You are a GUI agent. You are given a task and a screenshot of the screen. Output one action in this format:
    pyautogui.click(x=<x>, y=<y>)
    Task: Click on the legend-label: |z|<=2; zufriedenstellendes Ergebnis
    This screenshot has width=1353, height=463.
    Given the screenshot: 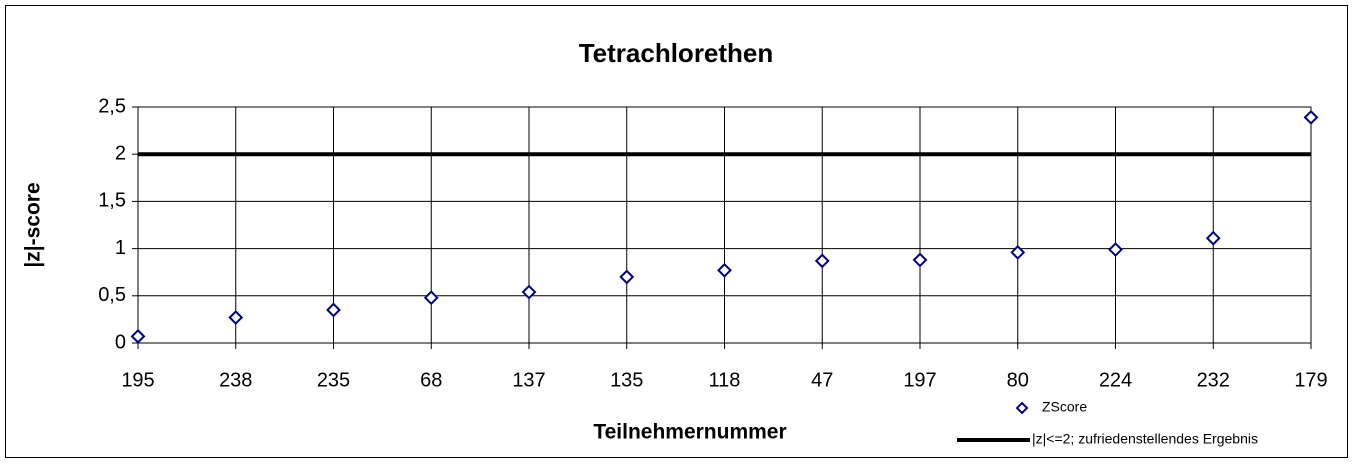 What is the action you would take?
    pyautogui.click(x=1145, y=439)
    